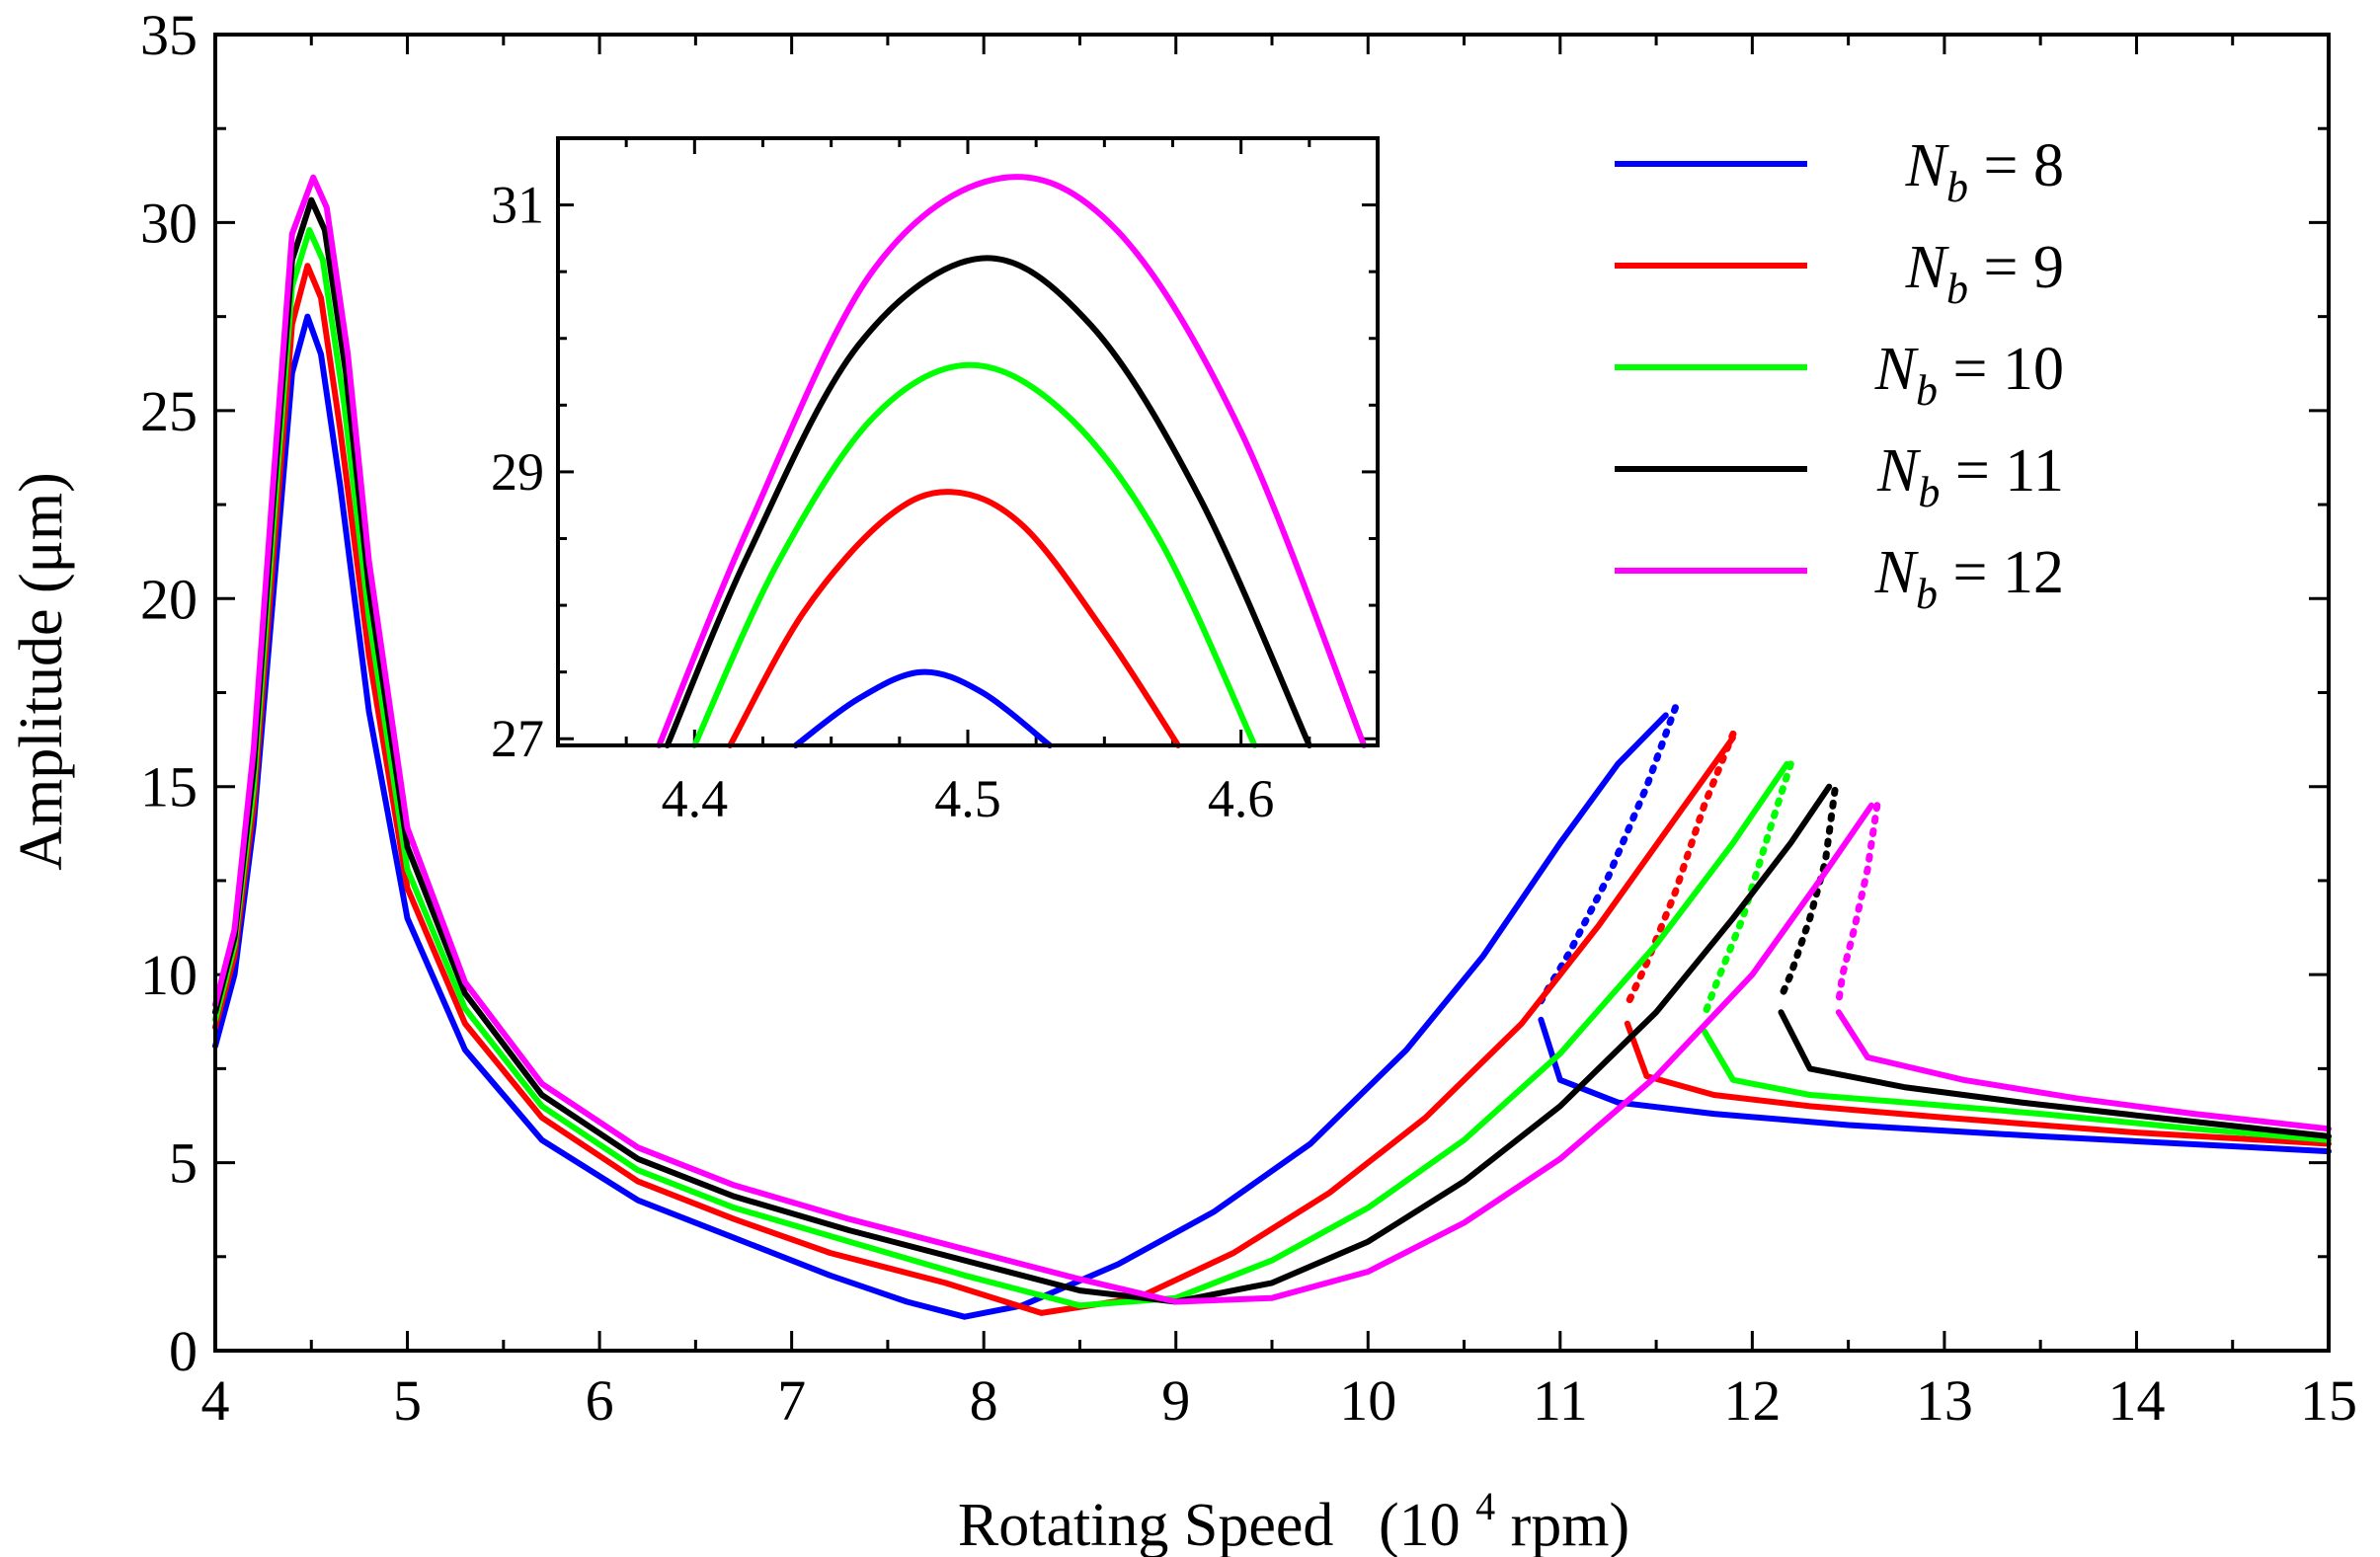  Describe the element at coordinates (2136, 1401) in the screenshot. I see `x-tick-label: 14` at that location.